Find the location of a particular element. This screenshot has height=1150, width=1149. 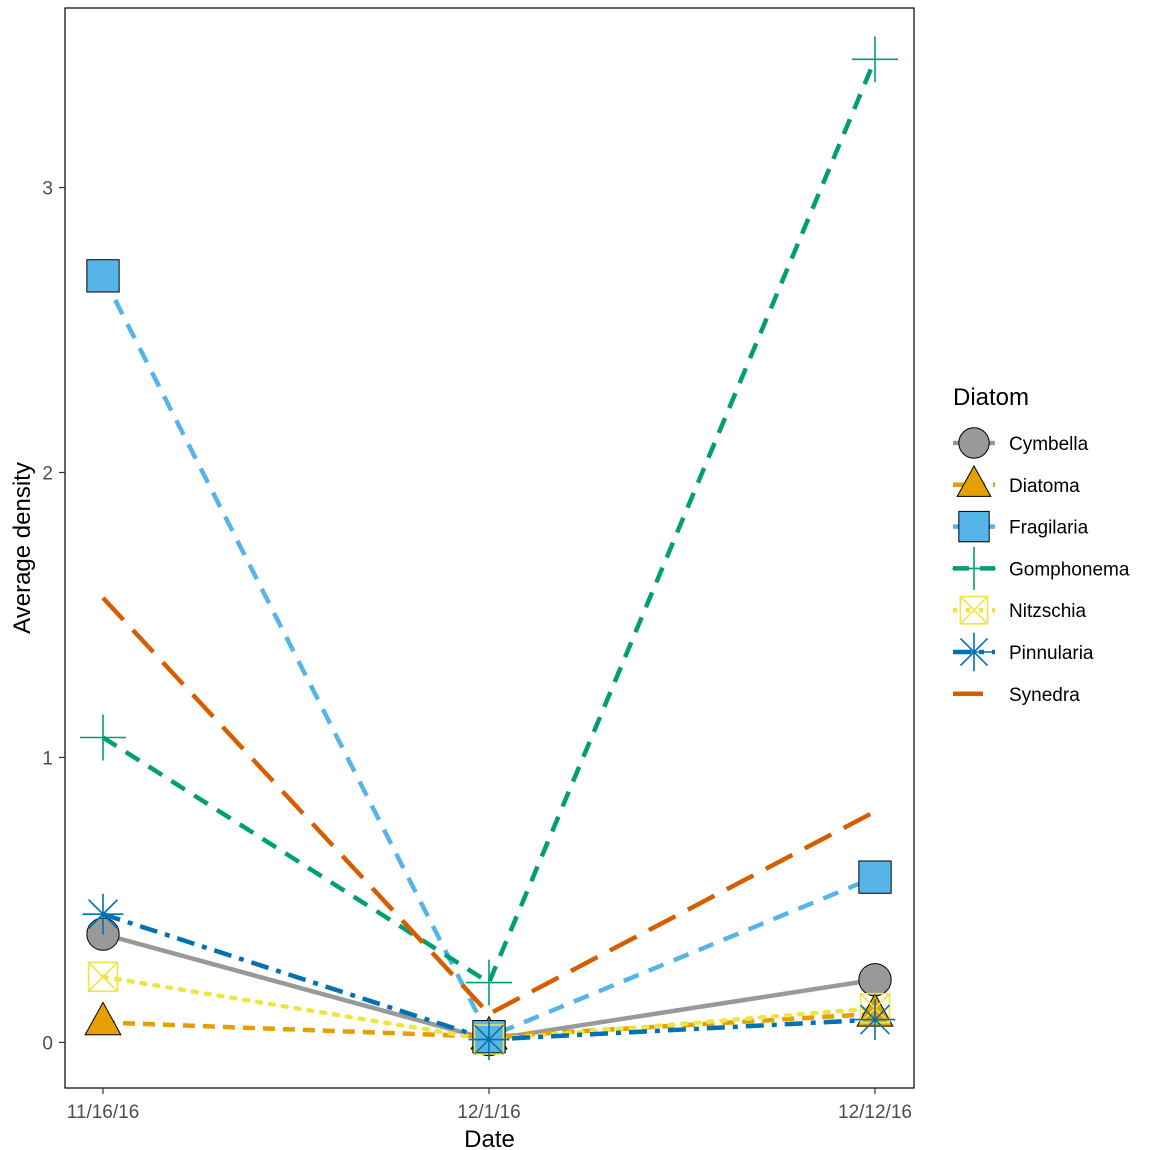

y-tick-label: 0 is located at coordinates (47, 1043).